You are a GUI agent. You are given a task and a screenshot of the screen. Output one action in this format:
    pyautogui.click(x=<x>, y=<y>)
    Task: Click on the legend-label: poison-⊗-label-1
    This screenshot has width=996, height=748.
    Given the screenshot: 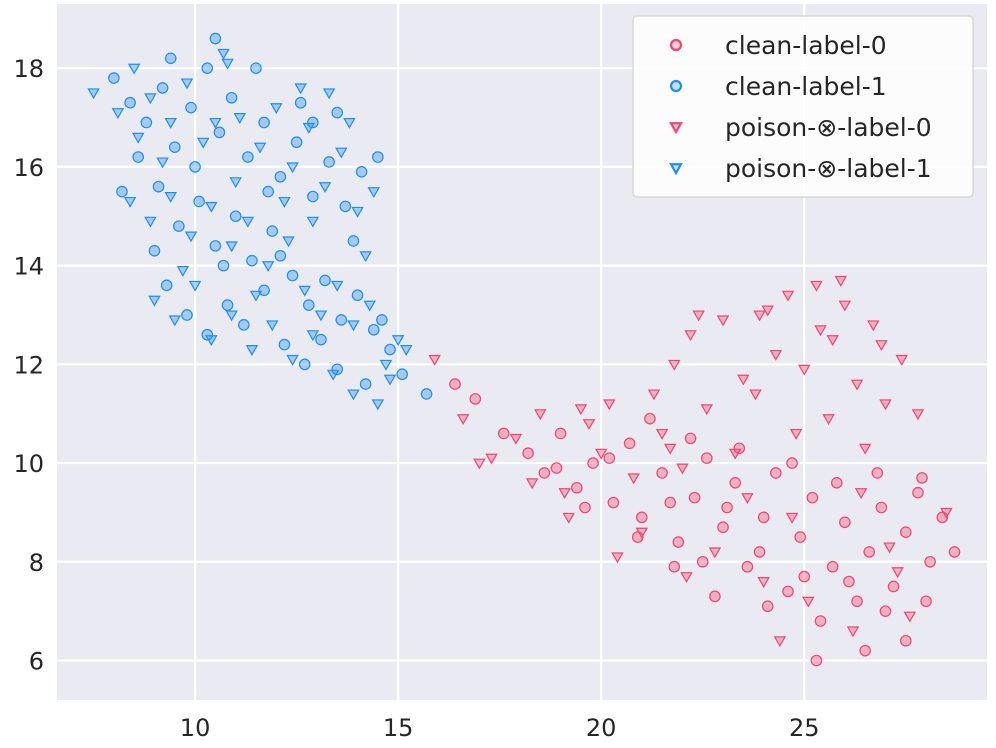 What is the action you would take?
    pyautogui.click(x=828, y=168)
    